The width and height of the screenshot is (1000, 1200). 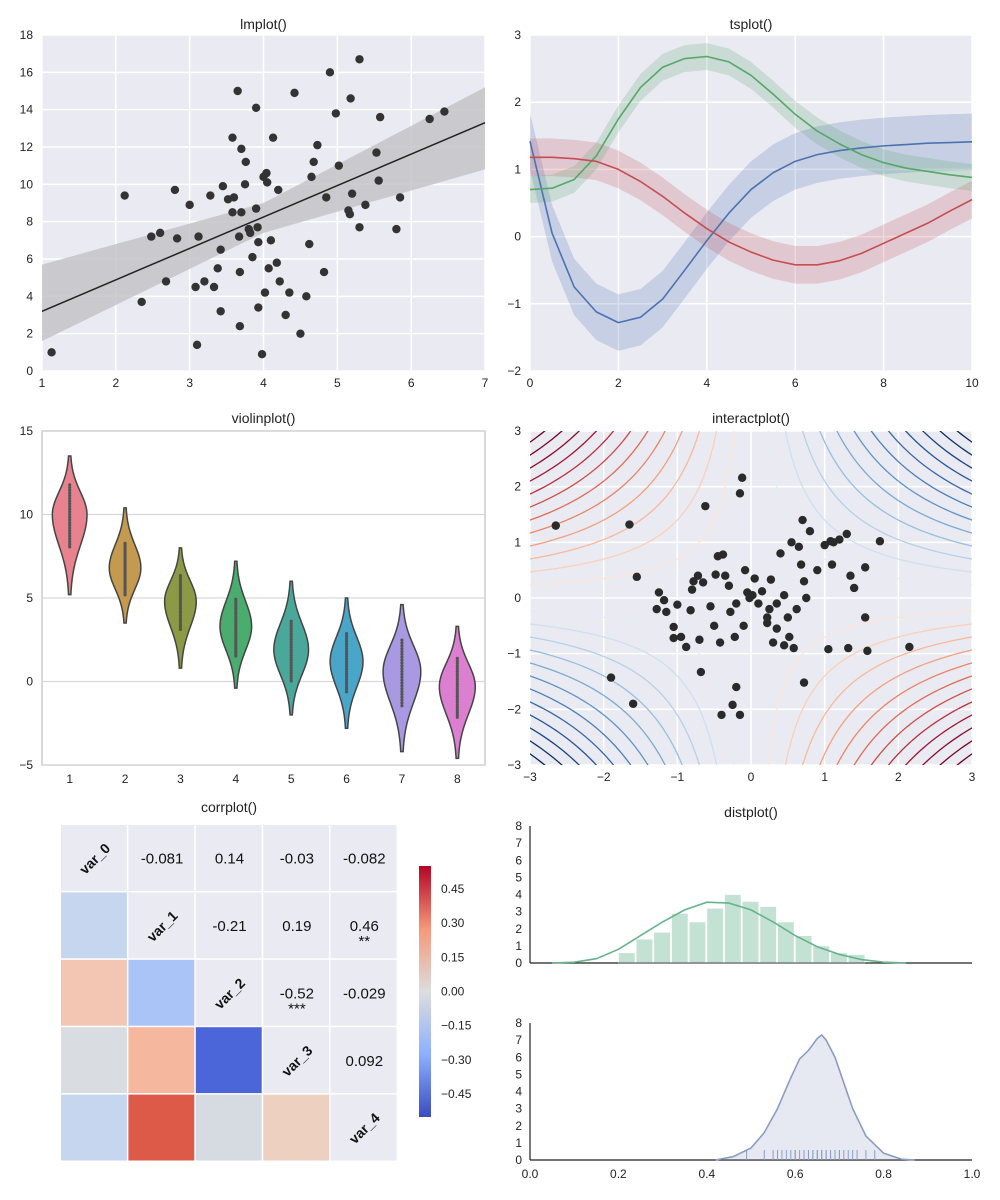 I want to click on tsplot-panel: 0 2 4 6 8 10 −2 −1 0 1 2 3 tsplot(), so click(x=743, y=203).